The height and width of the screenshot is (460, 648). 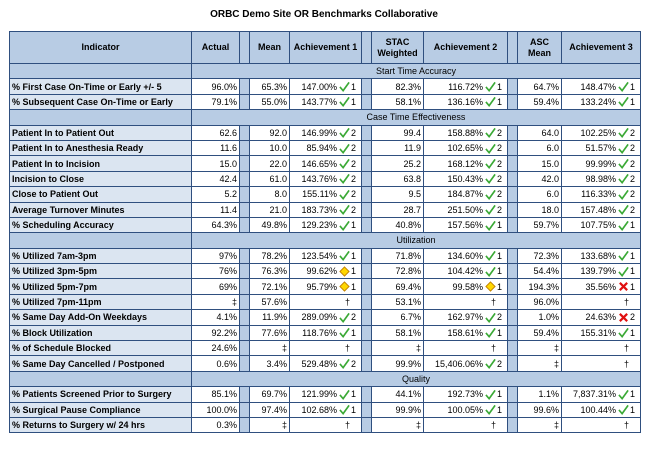 What do you see at coordinates (269, 102) in the screenshot?
I see `mean-cell: 55.0%` at bounding box center [269, 102].